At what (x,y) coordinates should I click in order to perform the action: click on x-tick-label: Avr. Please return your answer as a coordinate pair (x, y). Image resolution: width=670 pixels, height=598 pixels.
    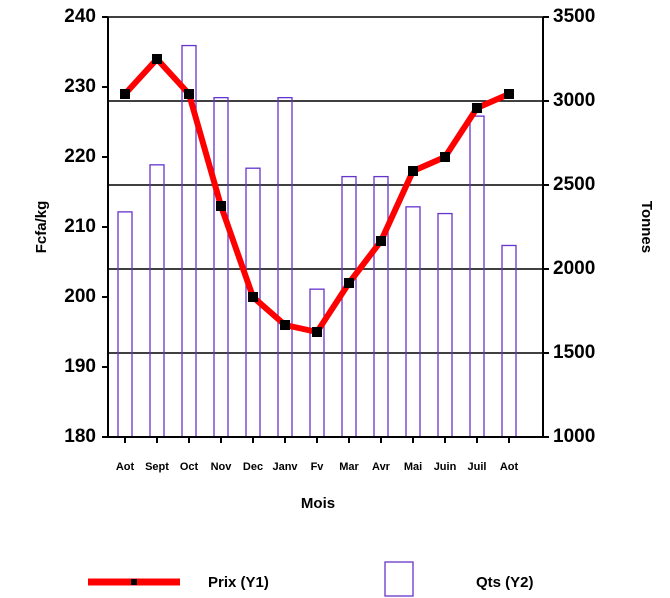
    Looking at the image, I should click on (381, 467).